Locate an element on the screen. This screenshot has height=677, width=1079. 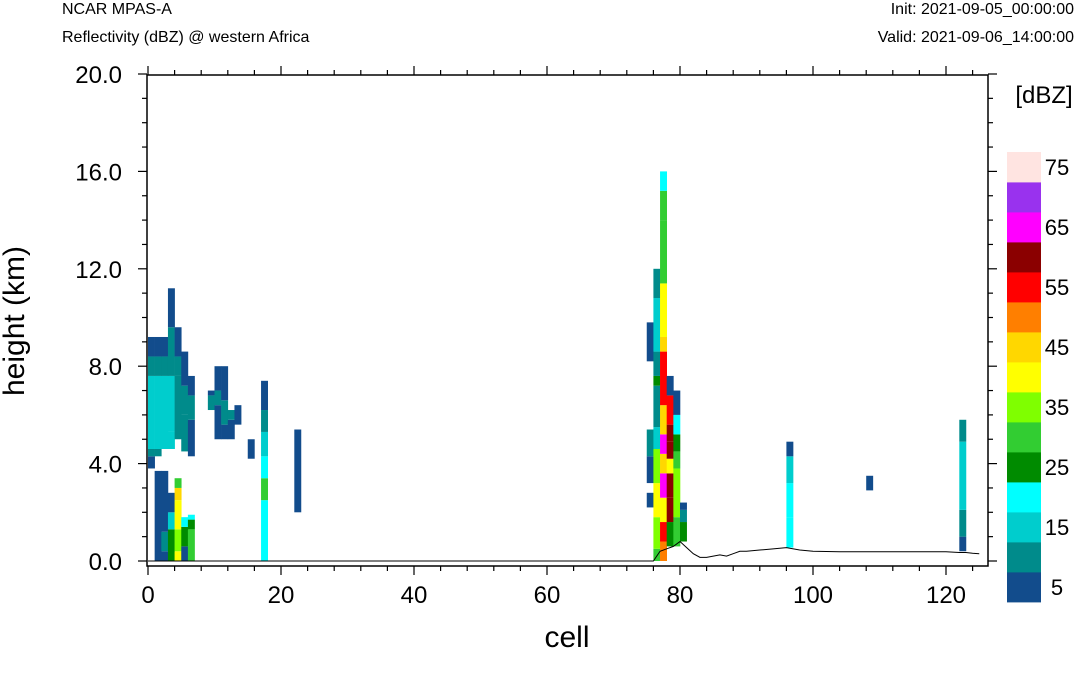
y-tick-label: 20.0 is located at coordinates (98, 75).